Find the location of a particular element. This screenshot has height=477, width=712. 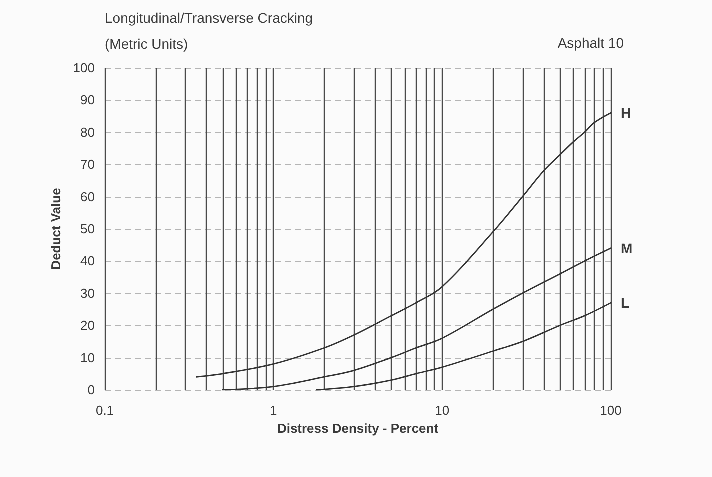

y-tick-label: 60 is located at coordinates (87, 196).